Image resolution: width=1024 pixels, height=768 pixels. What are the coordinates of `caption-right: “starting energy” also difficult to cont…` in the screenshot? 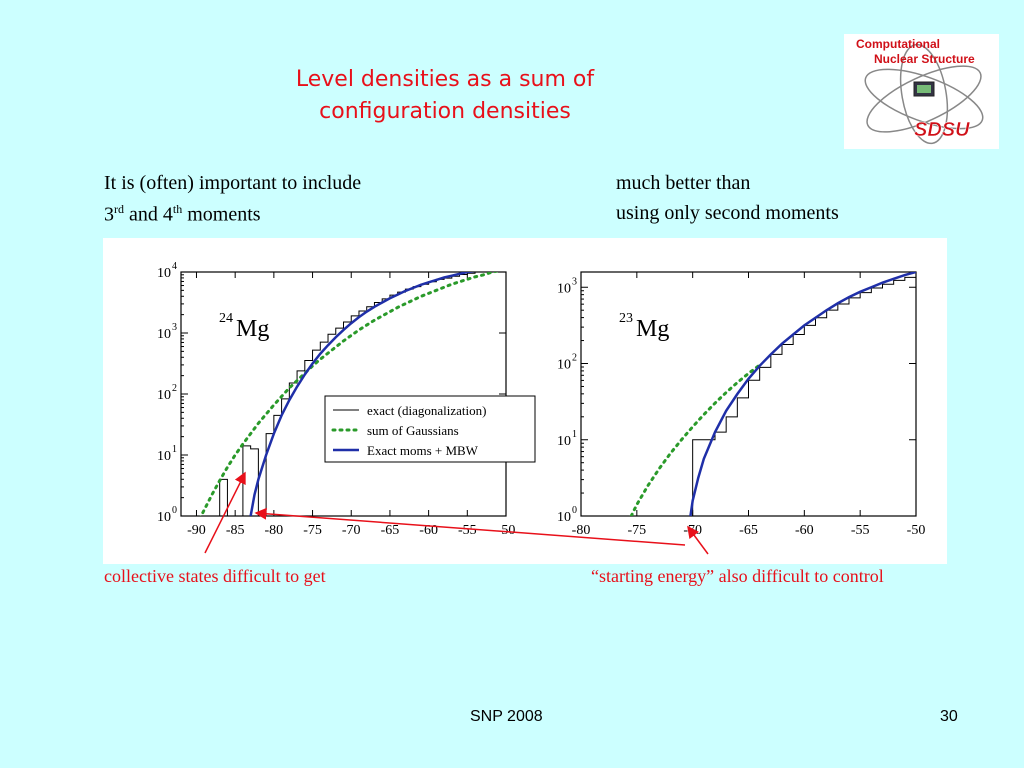 It's located at (737, 576).